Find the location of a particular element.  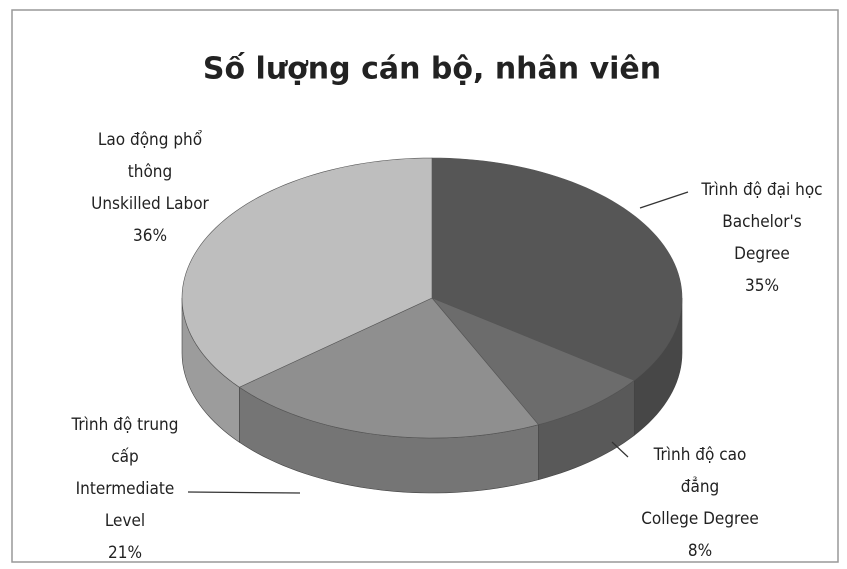

value-label: 8% is located at coordinates (700, 551).